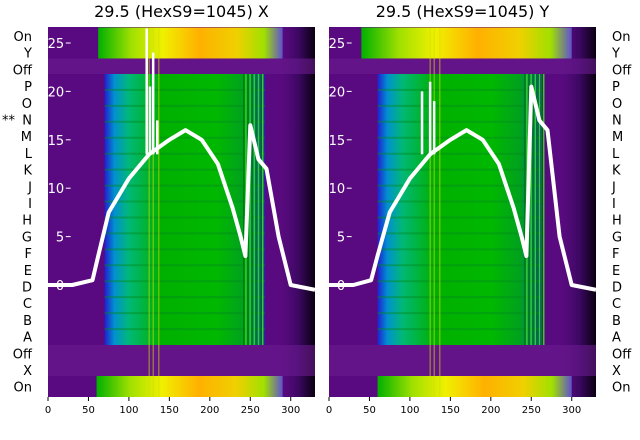  What do you see at coordinates (28, 87) in the screenshot?
I see `row-label-left: P` at bounding box center [28, 87].